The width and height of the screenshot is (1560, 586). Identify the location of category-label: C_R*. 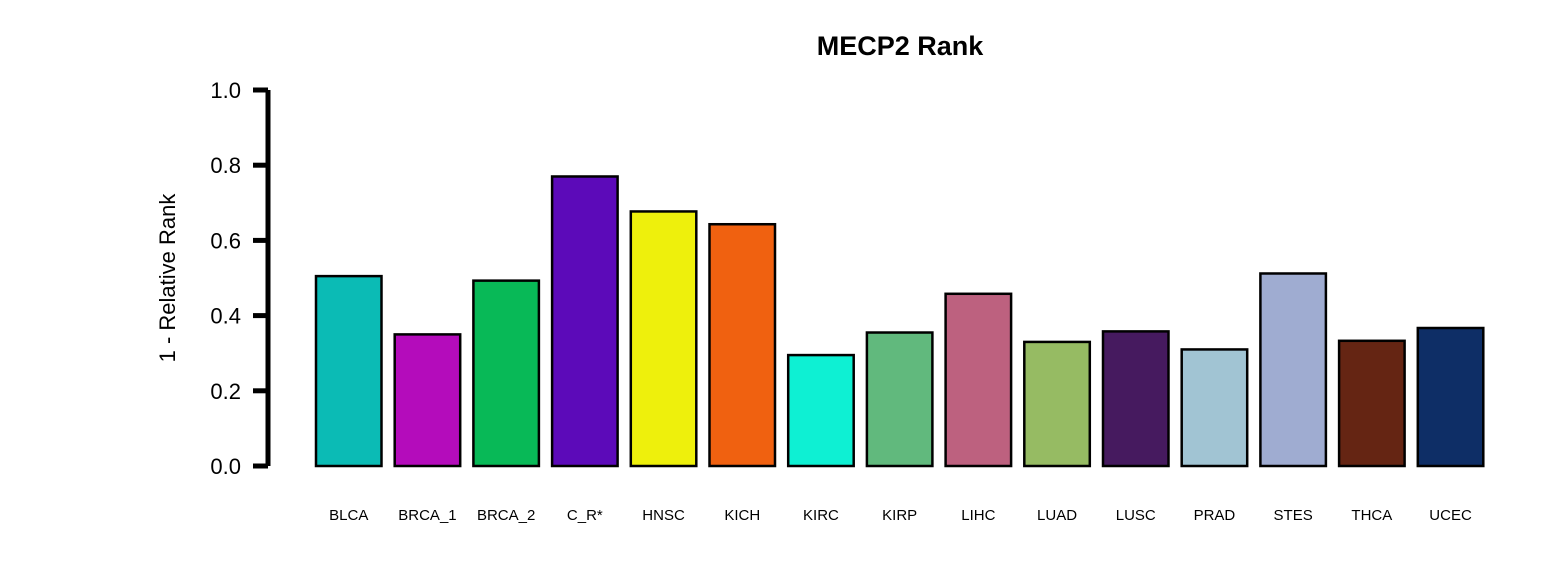
(585, 515).